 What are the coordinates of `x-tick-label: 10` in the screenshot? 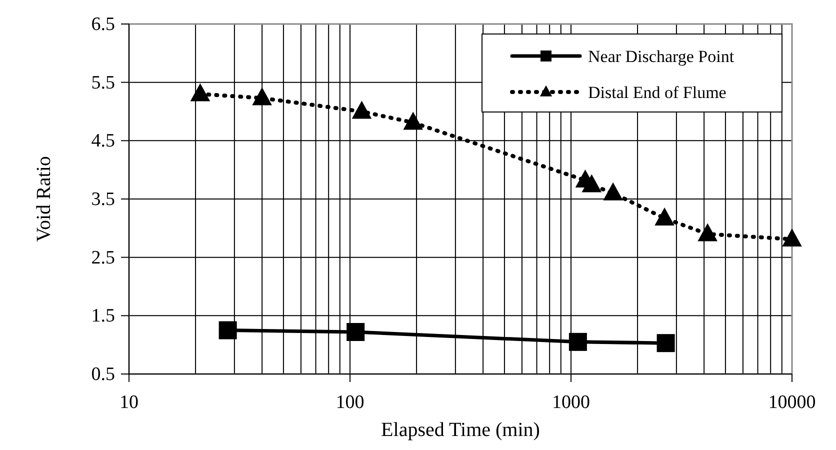 It's located at (129, 402).